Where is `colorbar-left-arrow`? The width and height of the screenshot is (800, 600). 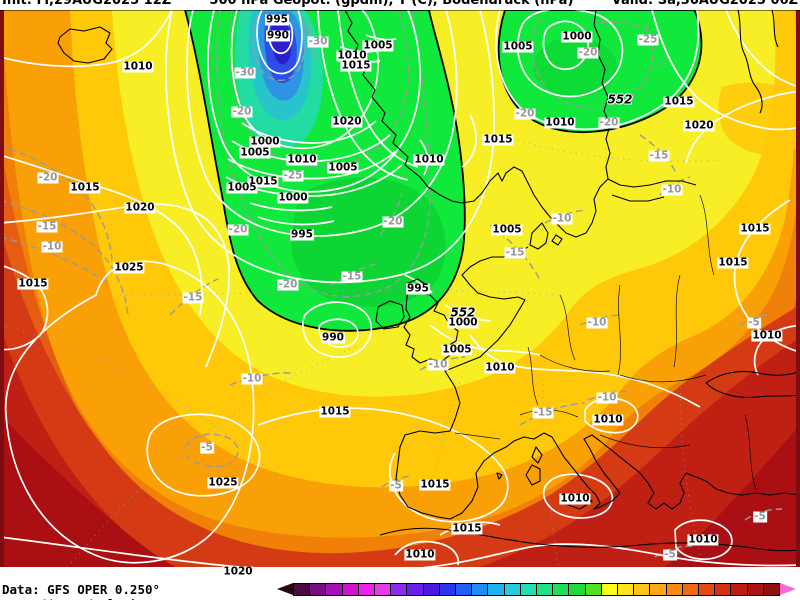
colorbar-left-arrow is located at coordinates (285, 589).